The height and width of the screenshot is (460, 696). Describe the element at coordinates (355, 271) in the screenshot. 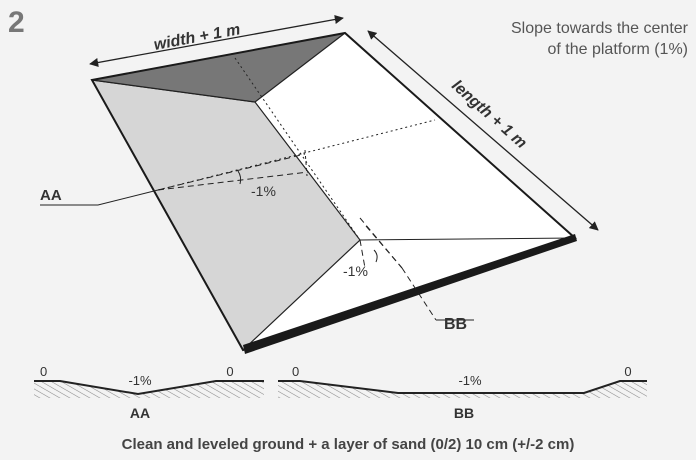

I see `slope-label-right: -1%` at that location.